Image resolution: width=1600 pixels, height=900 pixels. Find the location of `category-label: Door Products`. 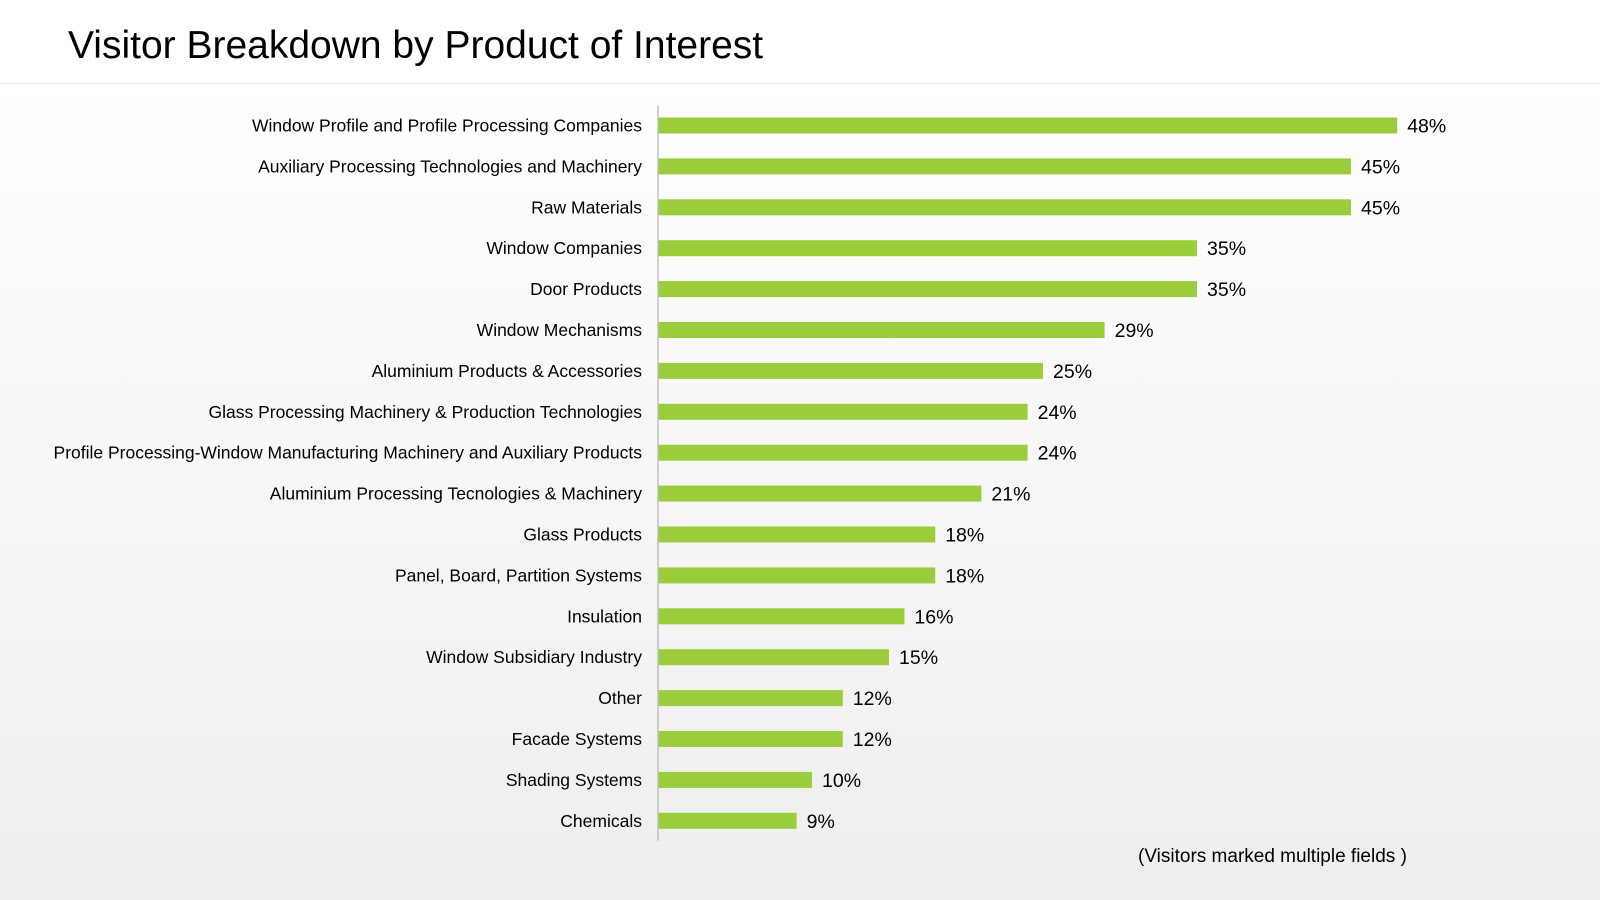

category-label: Door Products is located at coordinates (586, 289).